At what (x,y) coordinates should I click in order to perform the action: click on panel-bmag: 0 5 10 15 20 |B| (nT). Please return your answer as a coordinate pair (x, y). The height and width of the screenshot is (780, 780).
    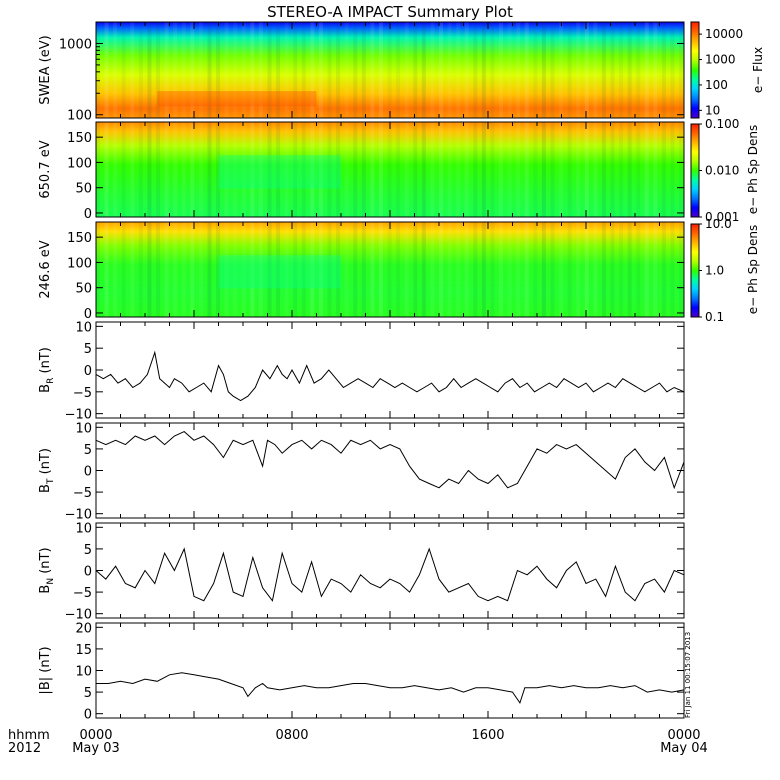
    Looking at the image, I should click on (361, 672).